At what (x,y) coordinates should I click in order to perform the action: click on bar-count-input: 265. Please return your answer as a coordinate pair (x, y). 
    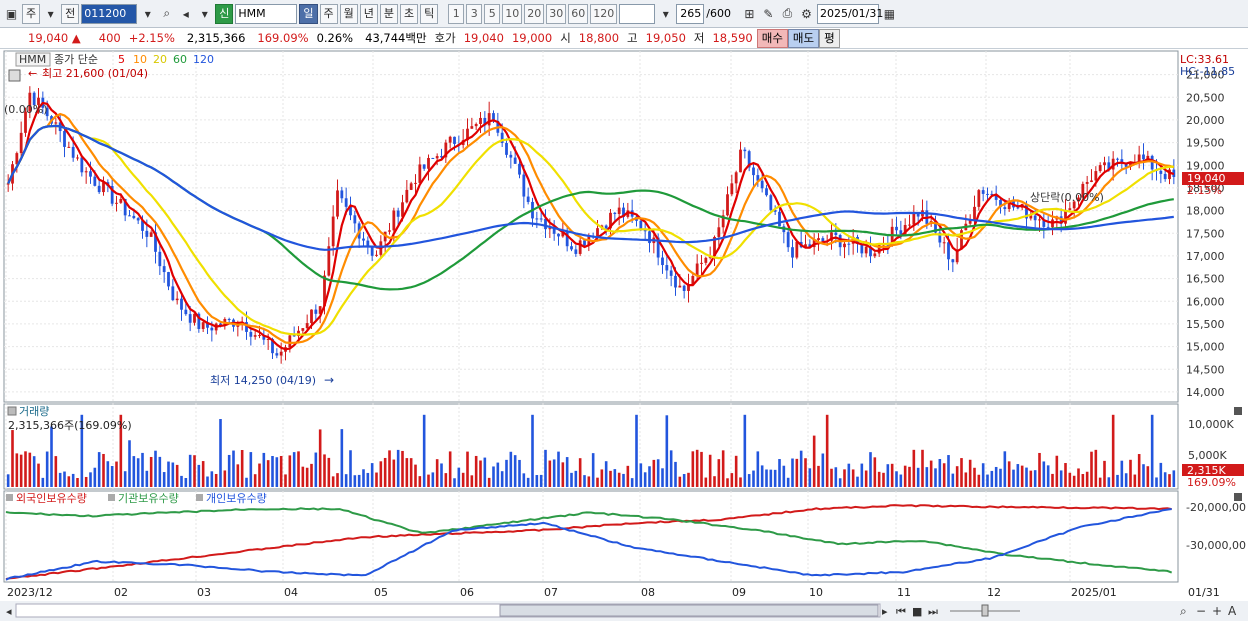
    Looking at the image, I should click on (690, 13).